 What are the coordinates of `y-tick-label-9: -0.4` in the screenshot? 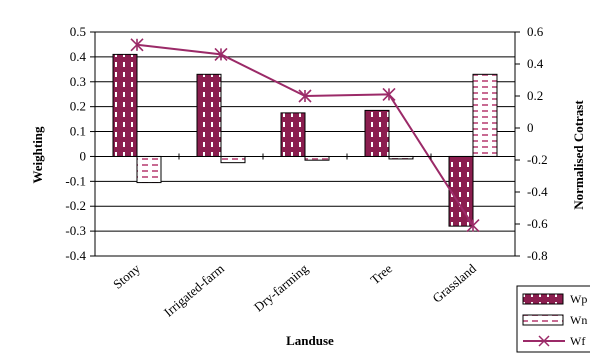 It's located at (75, 255).